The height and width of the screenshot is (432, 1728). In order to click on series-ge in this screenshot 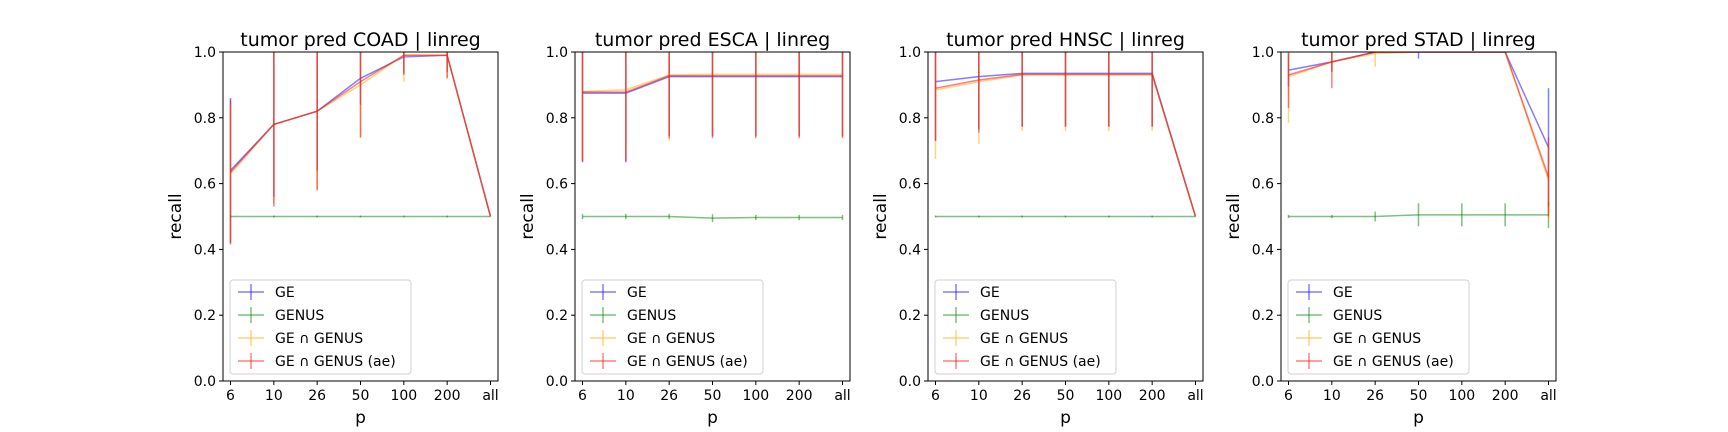, I will do `click(1418, 129)`.